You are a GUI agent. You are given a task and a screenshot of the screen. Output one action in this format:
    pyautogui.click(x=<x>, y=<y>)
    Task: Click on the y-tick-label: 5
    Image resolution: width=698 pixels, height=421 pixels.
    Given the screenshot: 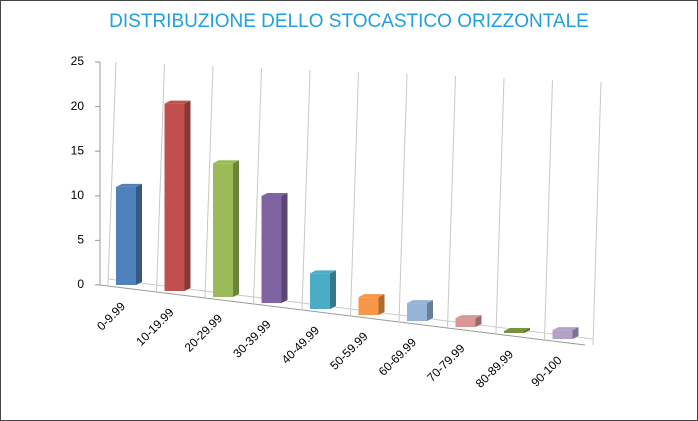 What is the action you would take?
    pyautogui.click(x=80, y=240)
    